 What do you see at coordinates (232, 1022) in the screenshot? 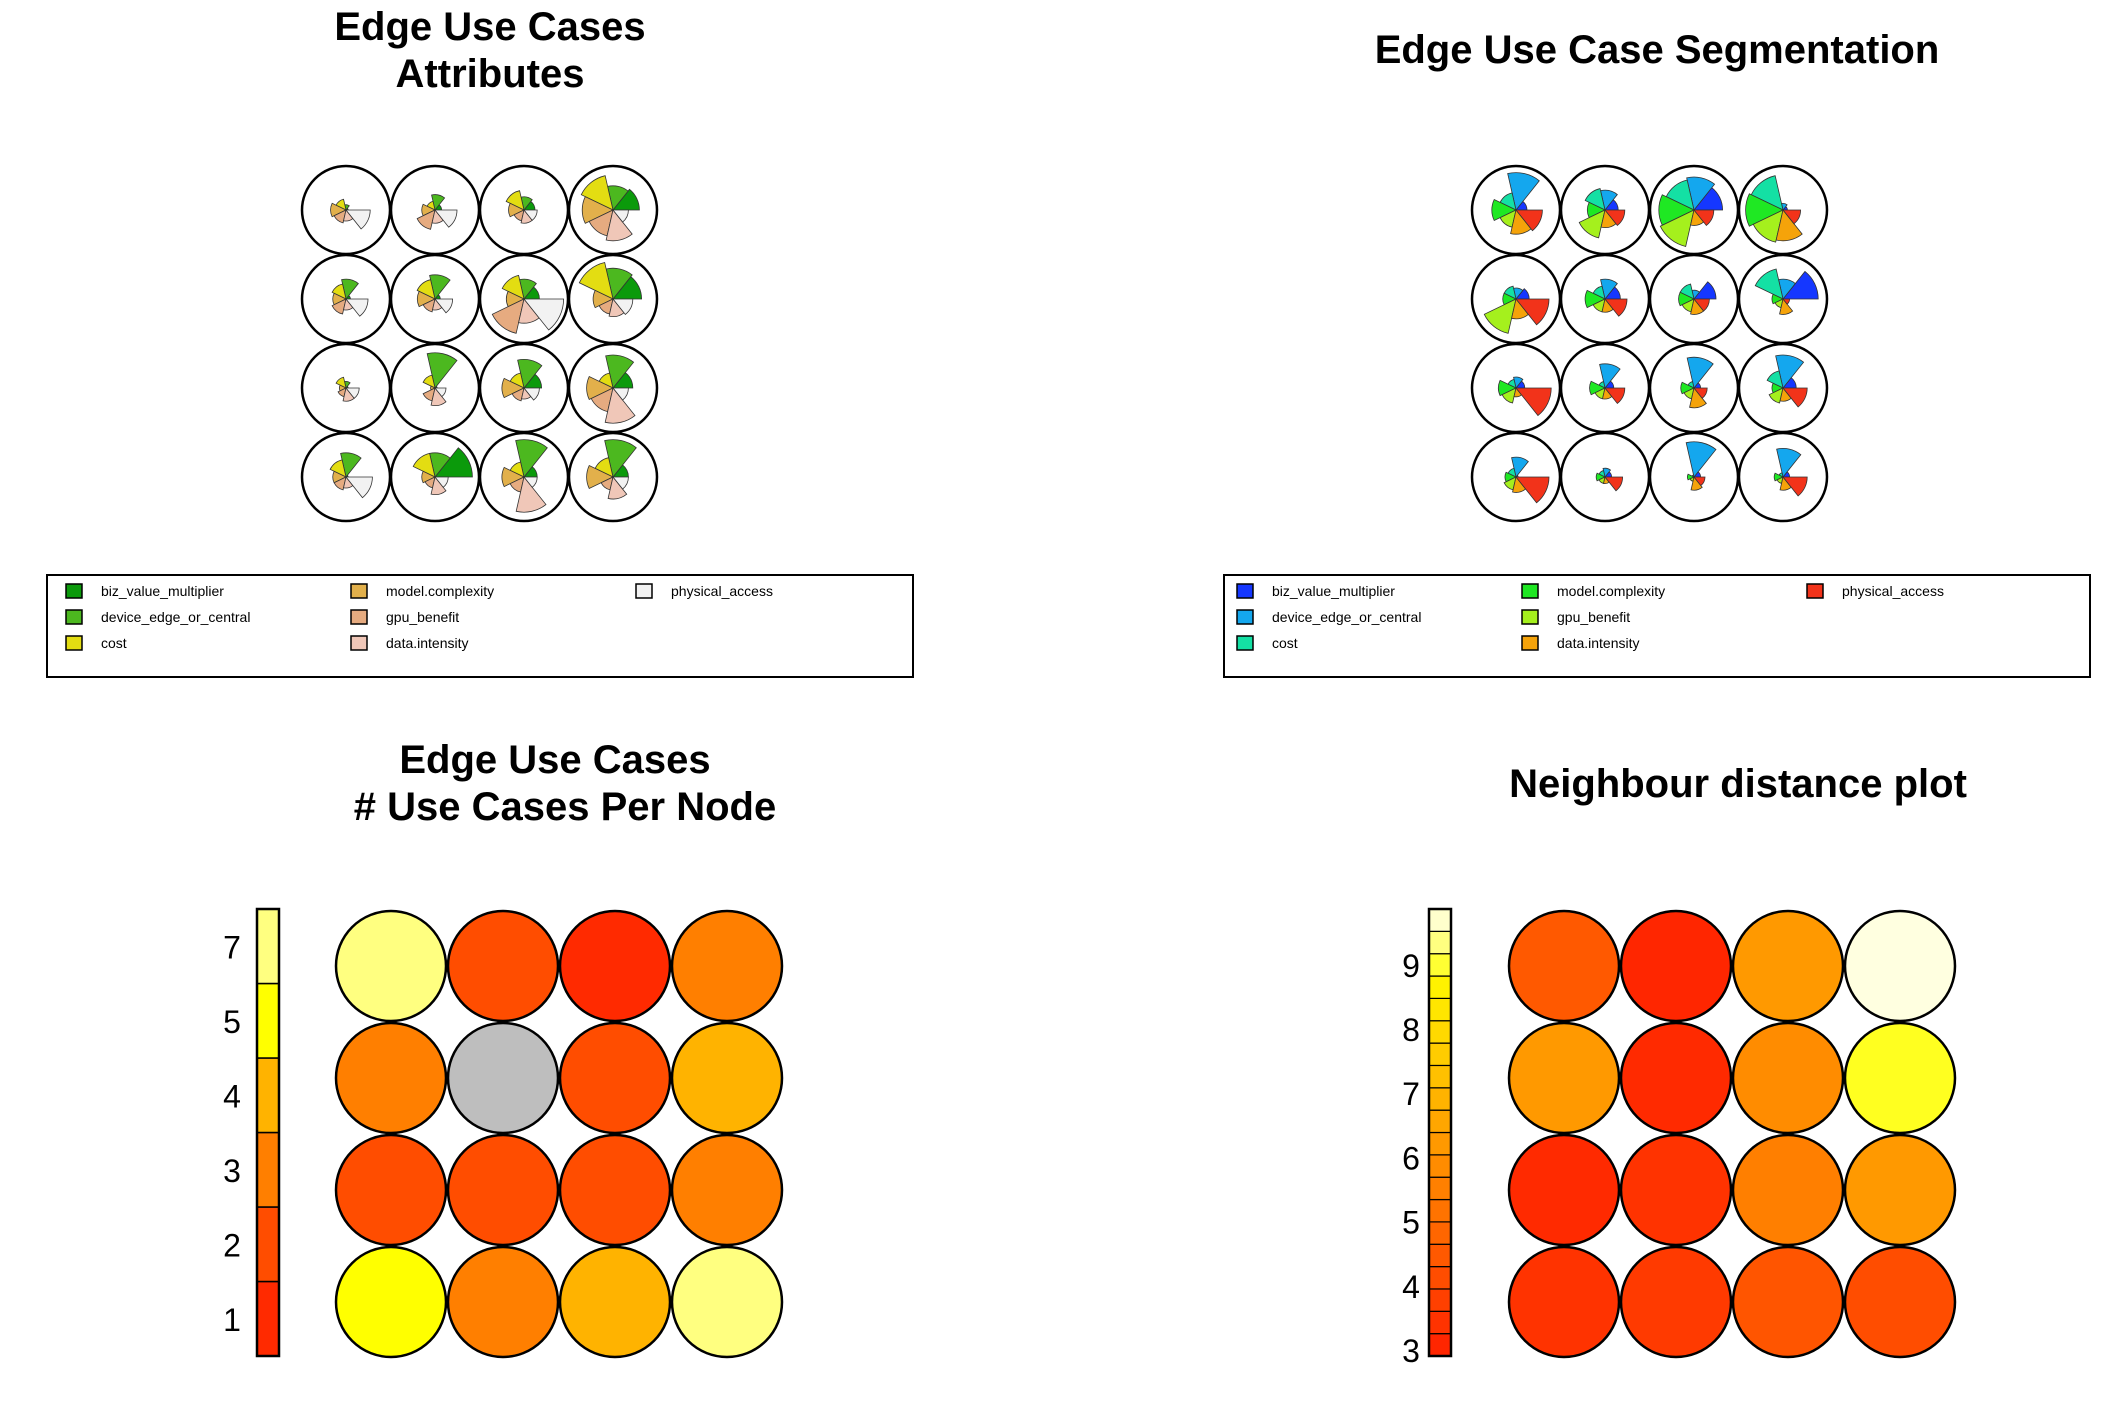
I see `scale-tick-label: 5` at bounding box center [232, 1022].